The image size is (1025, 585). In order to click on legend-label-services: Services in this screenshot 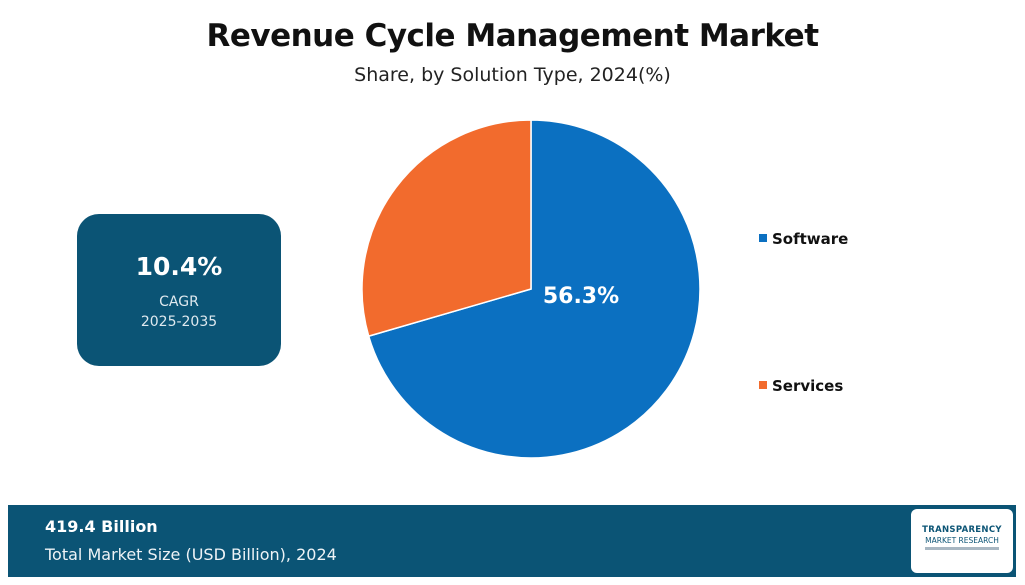, I will do `click(808, 386)`.